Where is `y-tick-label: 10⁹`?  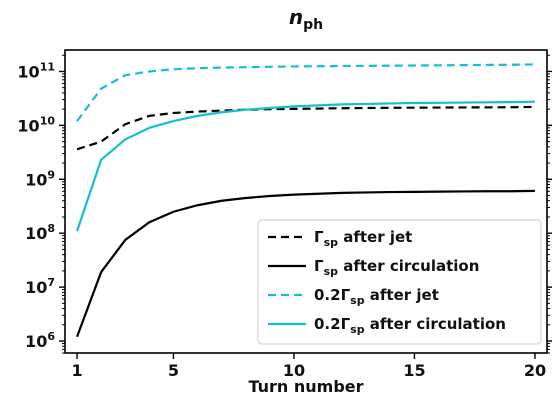 y-tick-label: 10⁹ is located at coordinates (40, 178).